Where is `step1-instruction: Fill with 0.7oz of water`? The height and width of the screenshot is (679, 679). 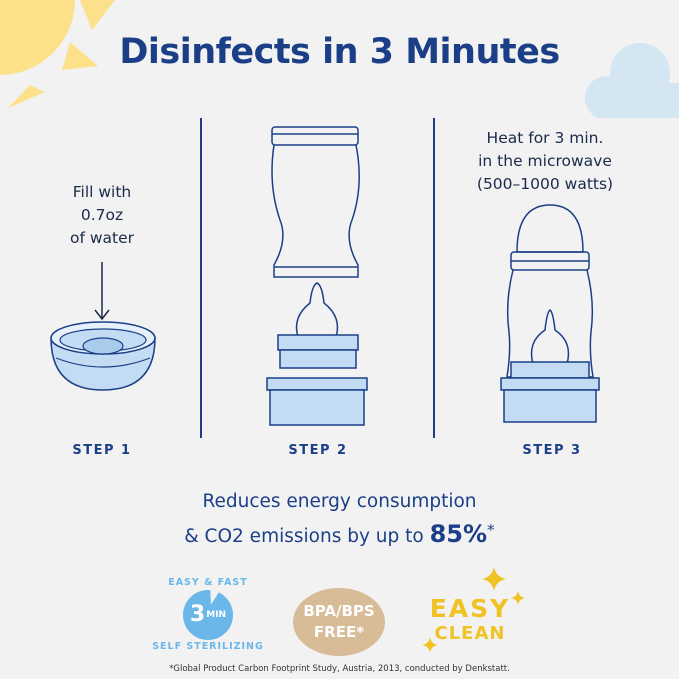 step1-instruction: Fill with 0.7oz of water is located at coordinates (102, 215).